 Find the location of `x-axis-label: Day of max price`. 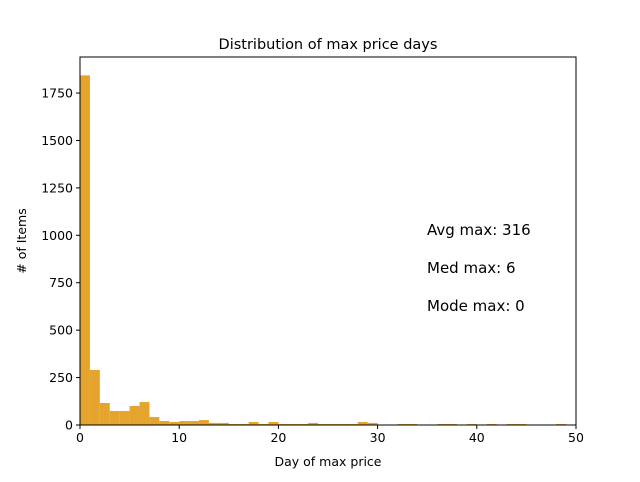

x-axis-label: Day of max price is located at coordinates (328, 461).